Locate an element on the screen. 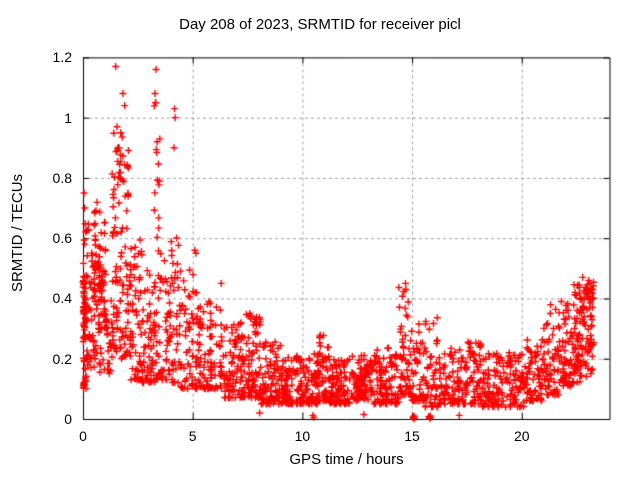 Image resolution: width=640 pixels, height=480 pixels. y-tick-label: 0.4 is located at coordinates (62, 298).